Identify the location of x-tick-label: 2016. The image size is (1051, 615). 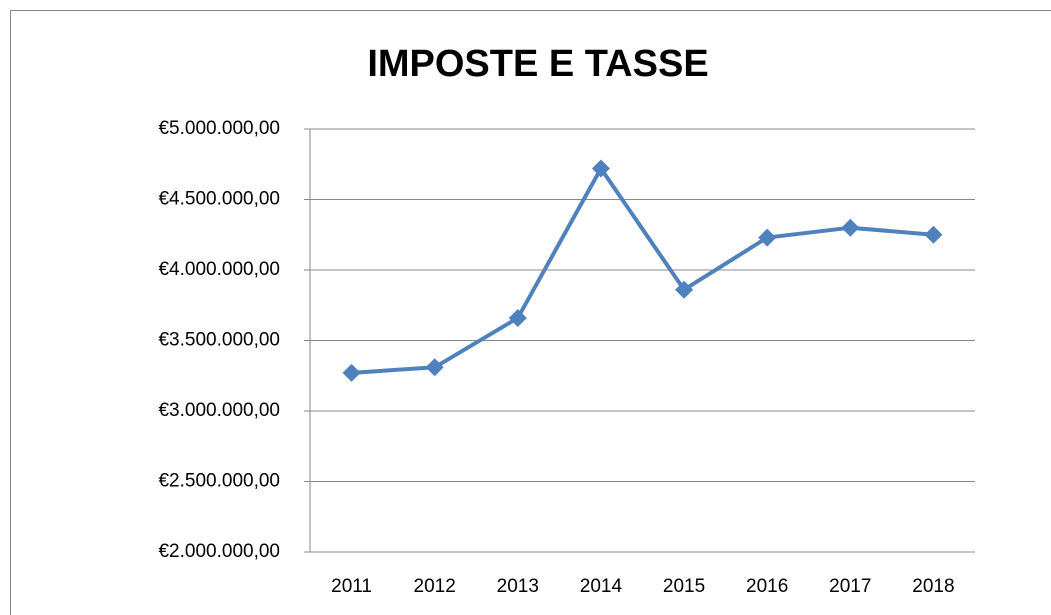
(767, 586).